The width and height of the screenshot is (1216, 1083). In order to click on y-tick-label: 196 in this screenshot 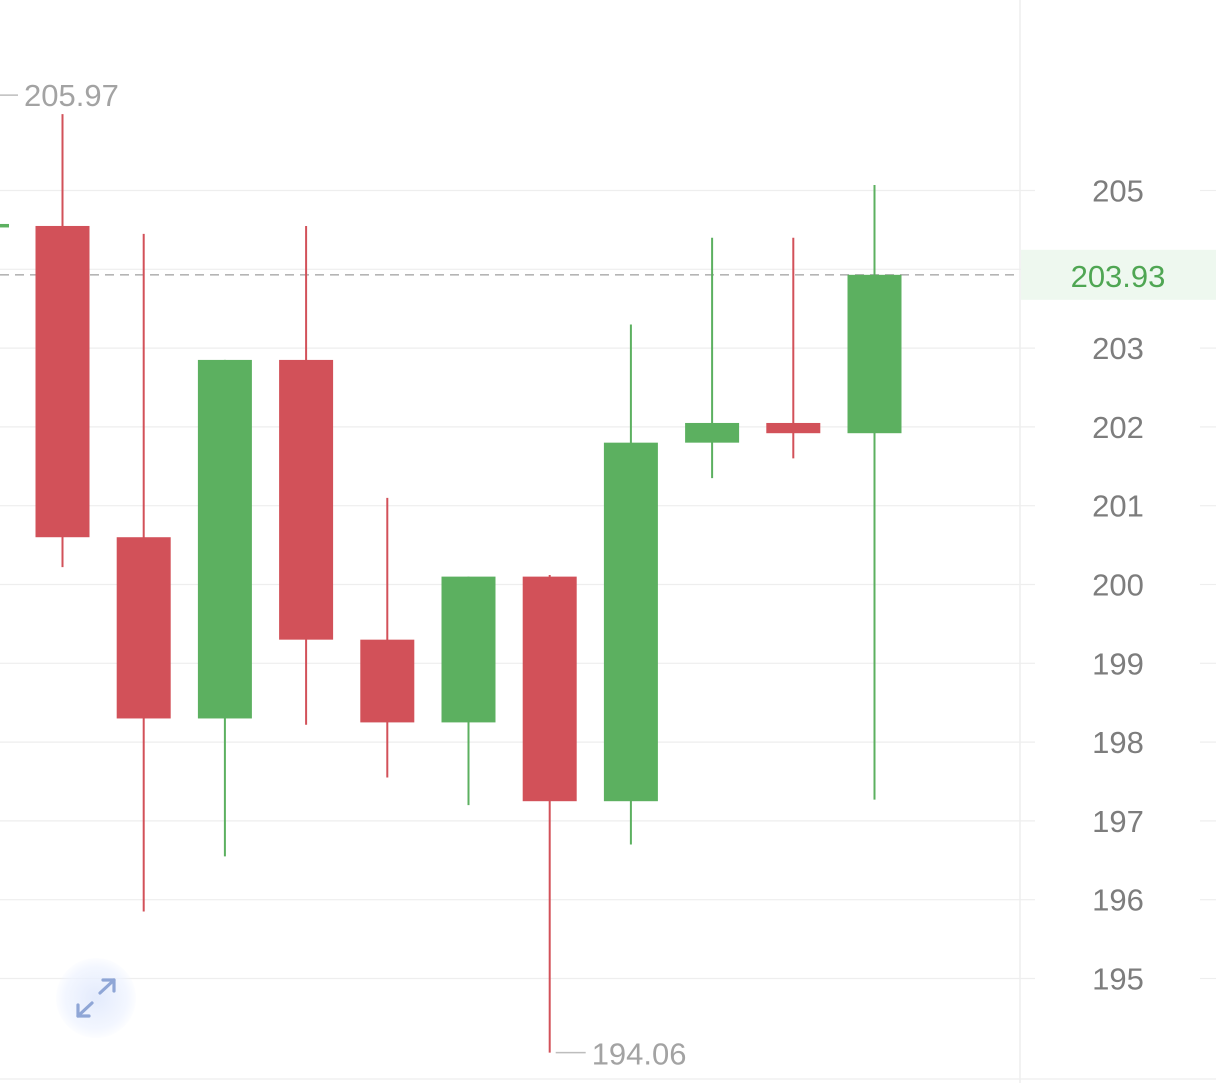, I will do `click(1118, 900)`.